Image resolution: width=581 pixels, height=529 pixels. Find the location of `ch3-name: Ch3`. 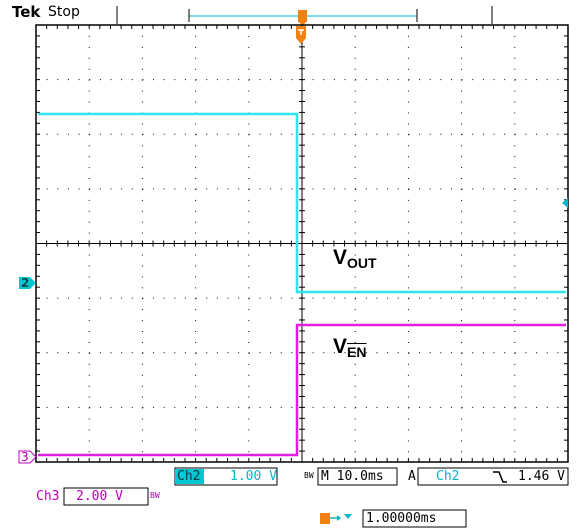

ch3-name: Ch3 is located at coordinates (48, 496).